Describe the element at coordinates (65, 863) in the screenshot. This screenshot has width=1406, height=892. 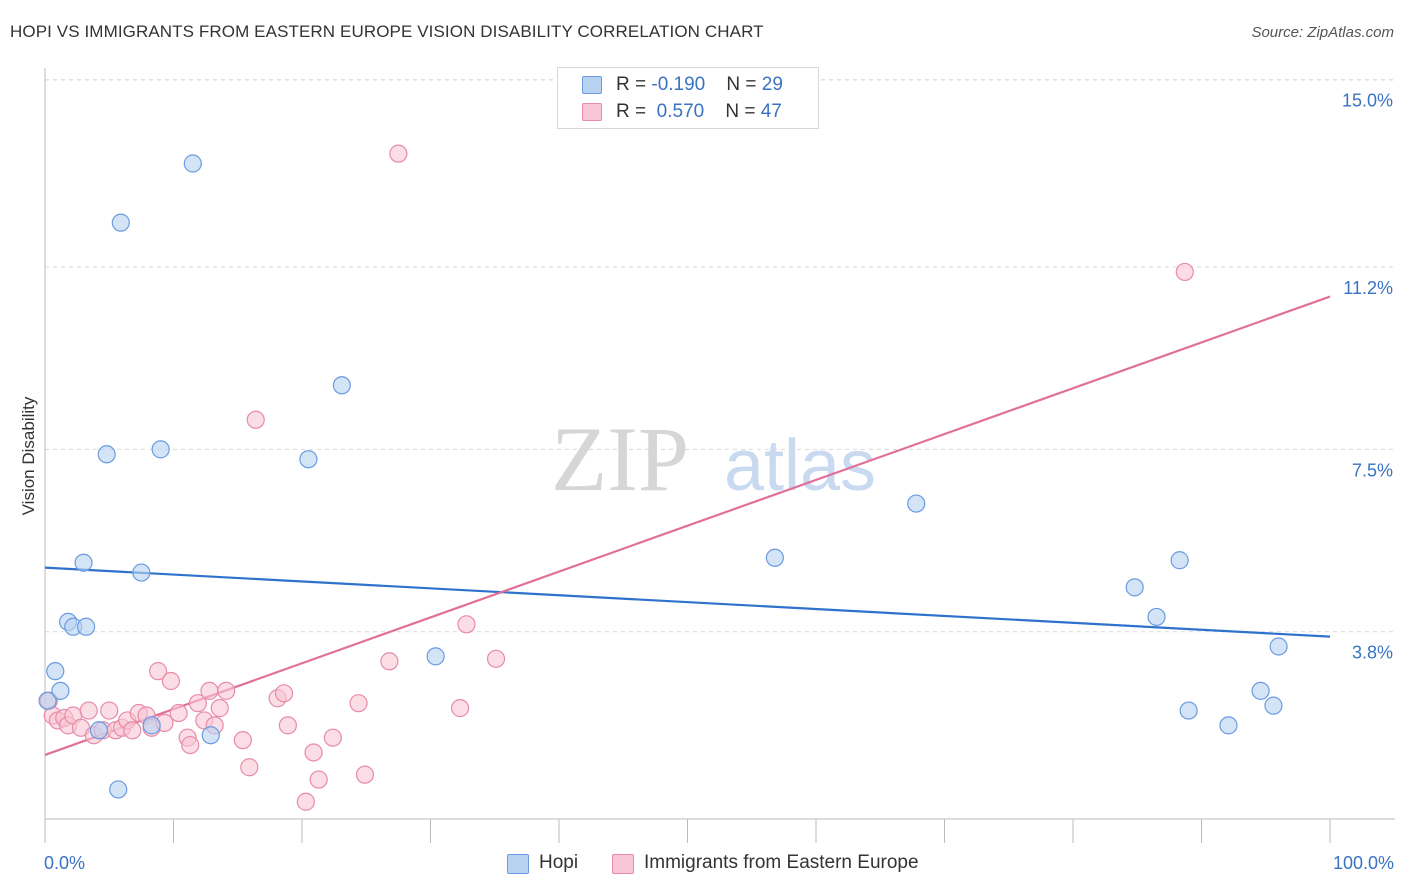
I see `x-axis-min-label: 0.0%` at that location.